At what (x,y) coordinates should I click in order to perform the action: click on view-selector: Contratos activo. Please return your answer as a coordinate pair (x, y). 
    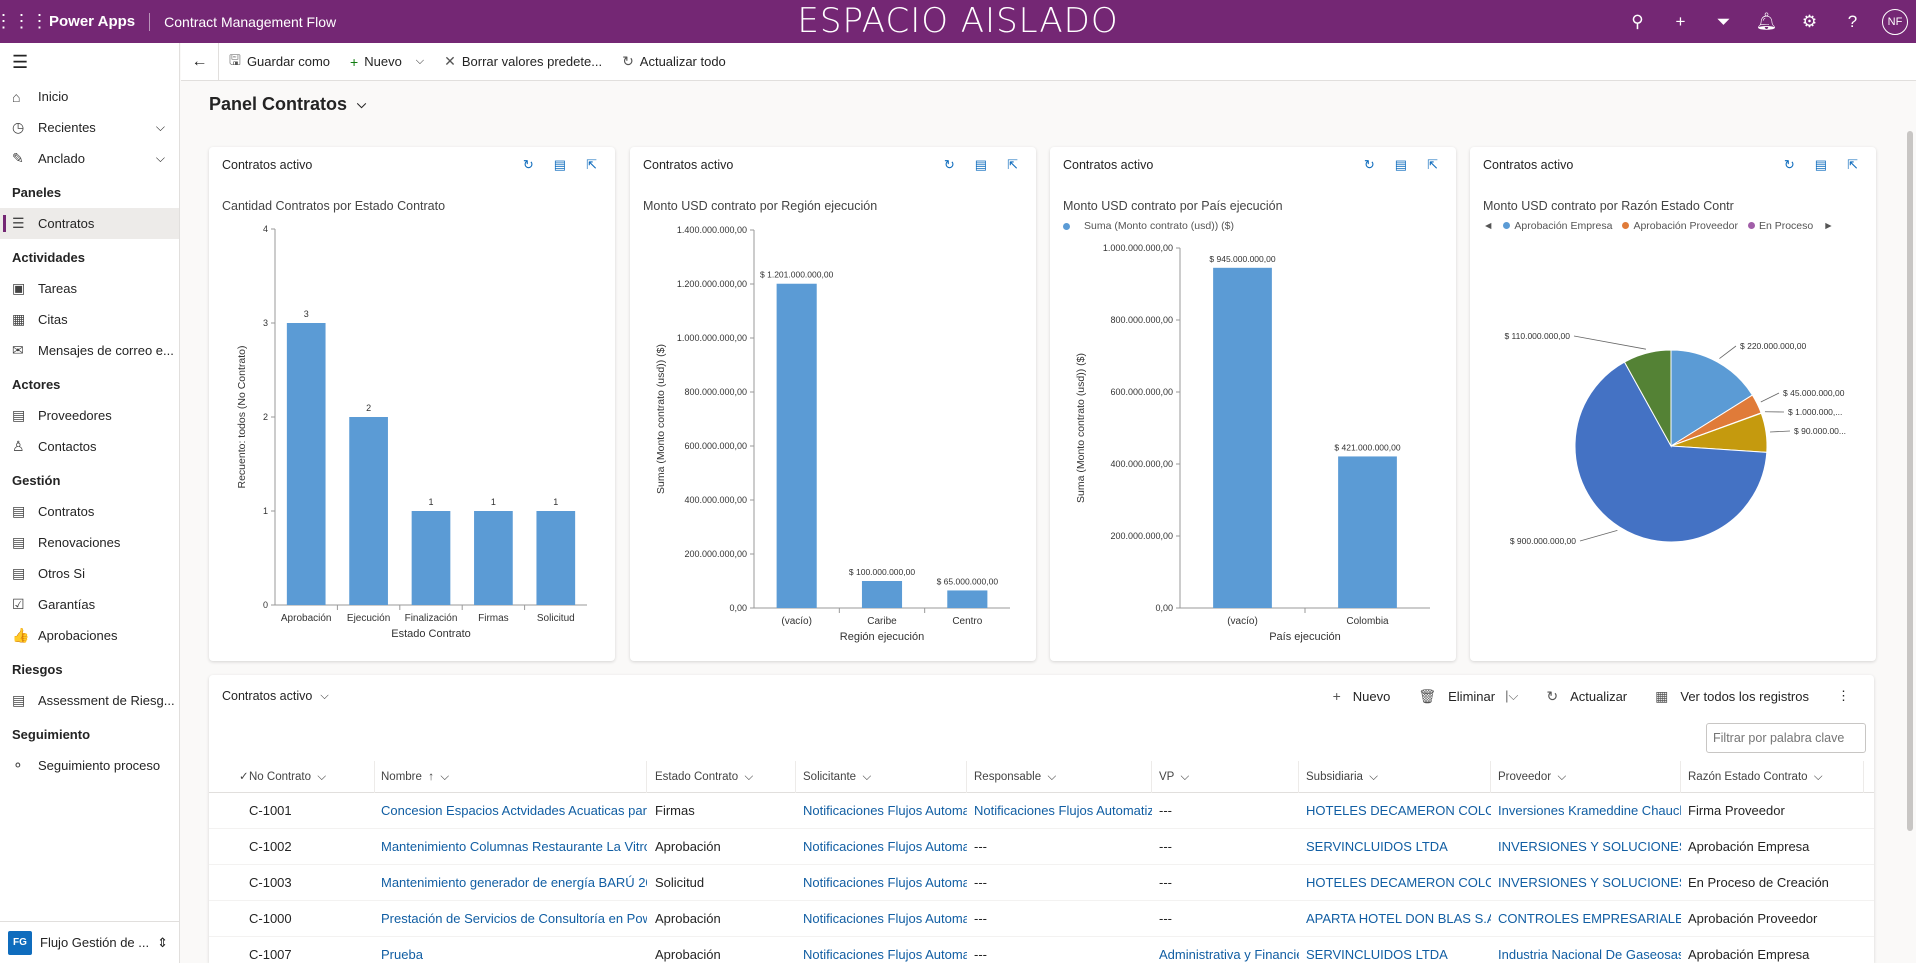
    Looking at the image, I should click on (267, 696).